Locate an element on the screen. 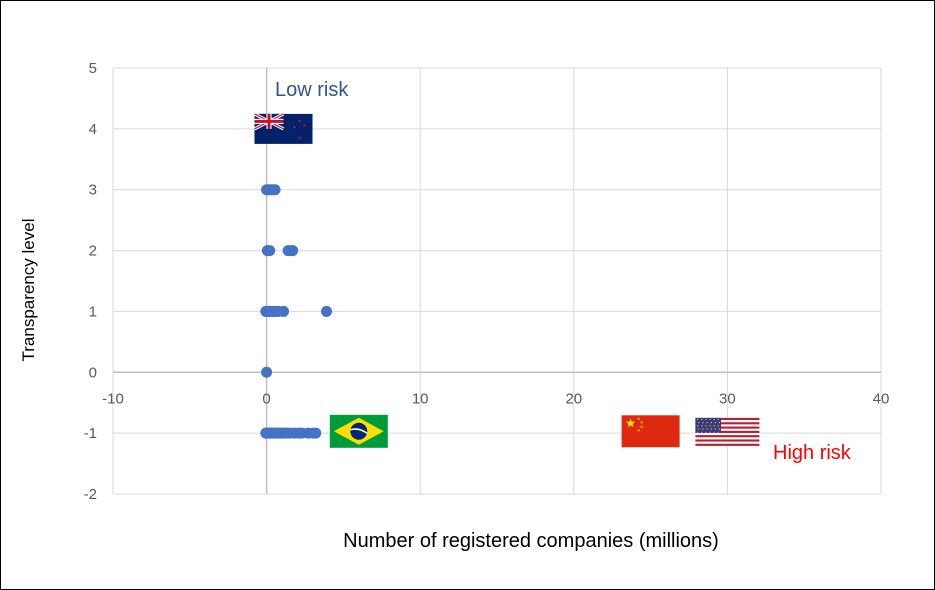 The height and width of the screenshot is (590, 935). new-zealand-flag is located at coordinates (283, 128).